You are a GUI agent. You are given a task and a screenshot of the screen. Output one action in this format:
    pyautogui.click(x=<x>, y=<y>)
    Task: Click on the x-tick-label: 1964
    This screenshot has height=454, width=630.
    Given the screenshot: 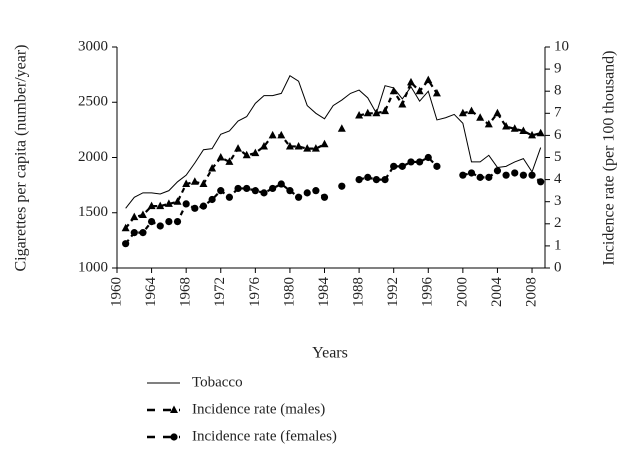 What is the action you would take?
    pyautogui.click(x=151, y=292)
    